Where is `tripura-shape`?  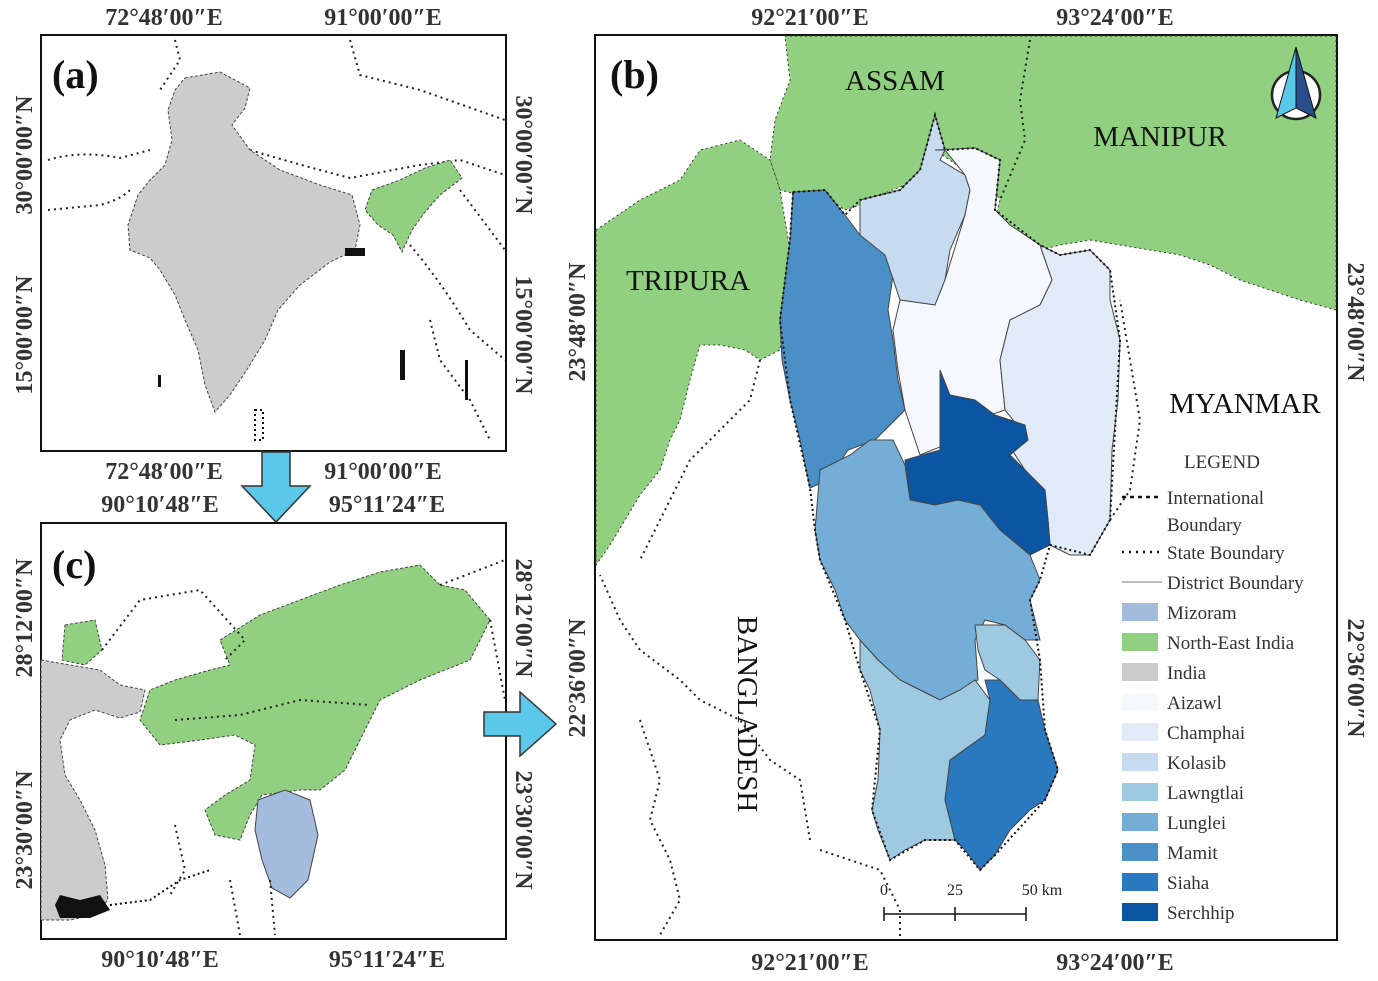 tripura-shape is located at coordinates (693, 353).